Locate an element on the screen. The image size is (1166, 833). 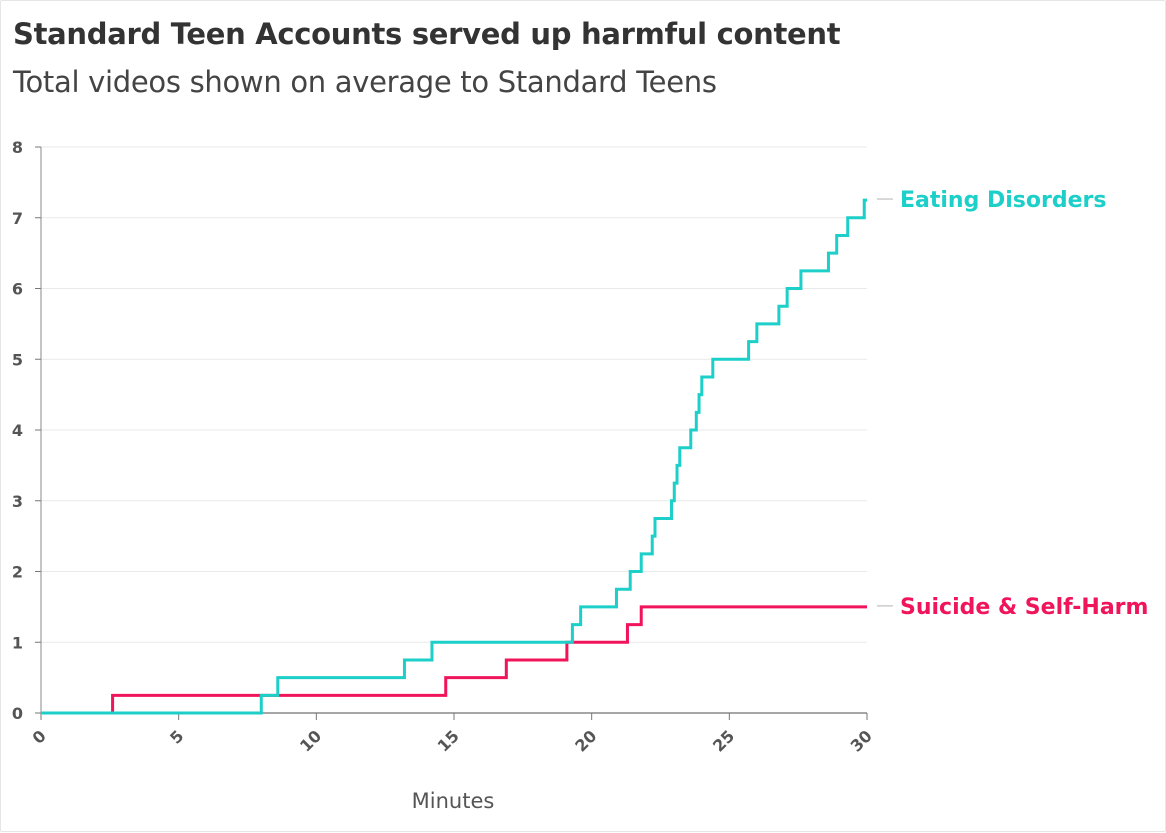
series-labels: Eating Disorders Suicide & Self-Harm is located at coordinates (1012, 404).